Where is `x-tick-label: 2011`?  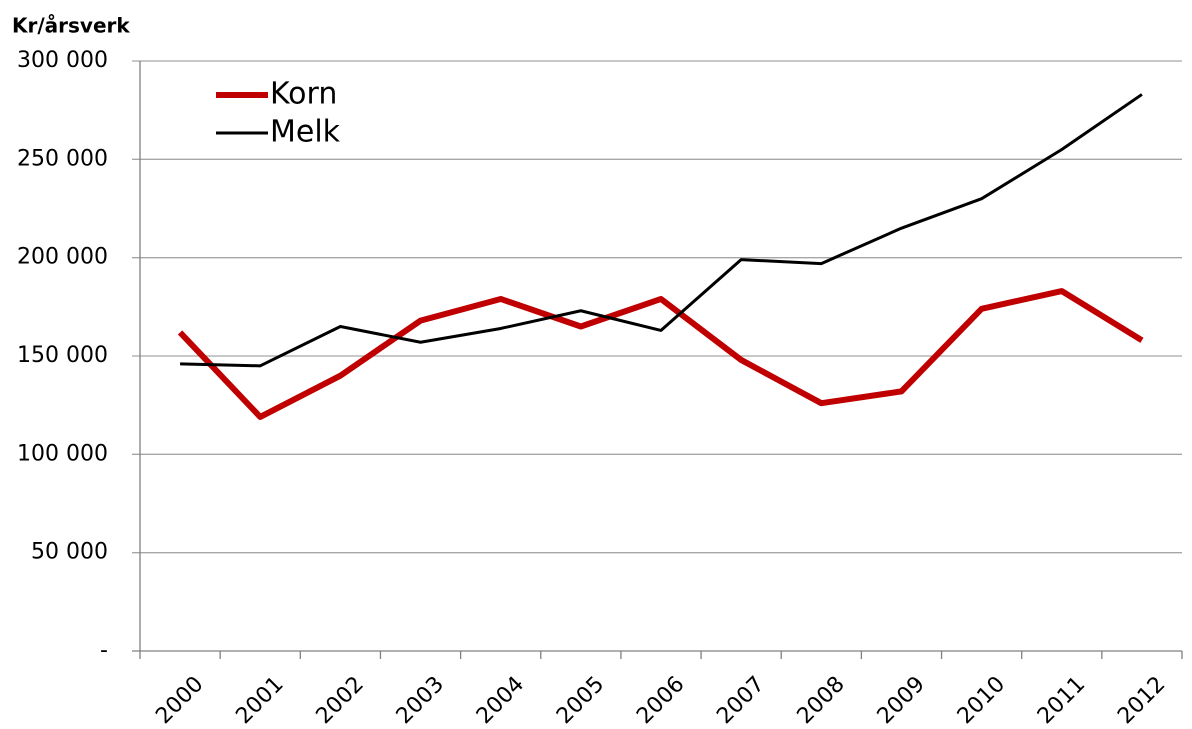
x-tick-label: 2011 is located at coordinates (1061, 700).